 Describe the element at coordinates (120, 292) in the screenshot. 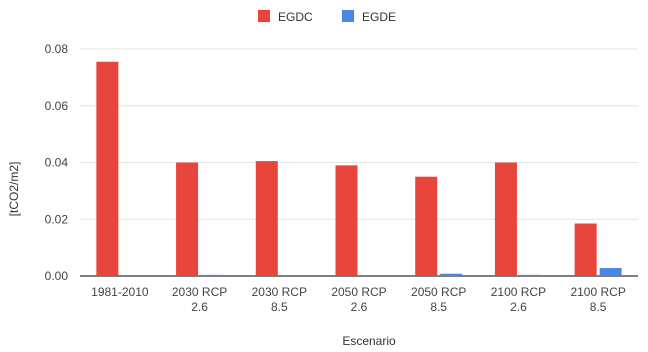

I see `x-tick-label: 1981-2010` at that location.